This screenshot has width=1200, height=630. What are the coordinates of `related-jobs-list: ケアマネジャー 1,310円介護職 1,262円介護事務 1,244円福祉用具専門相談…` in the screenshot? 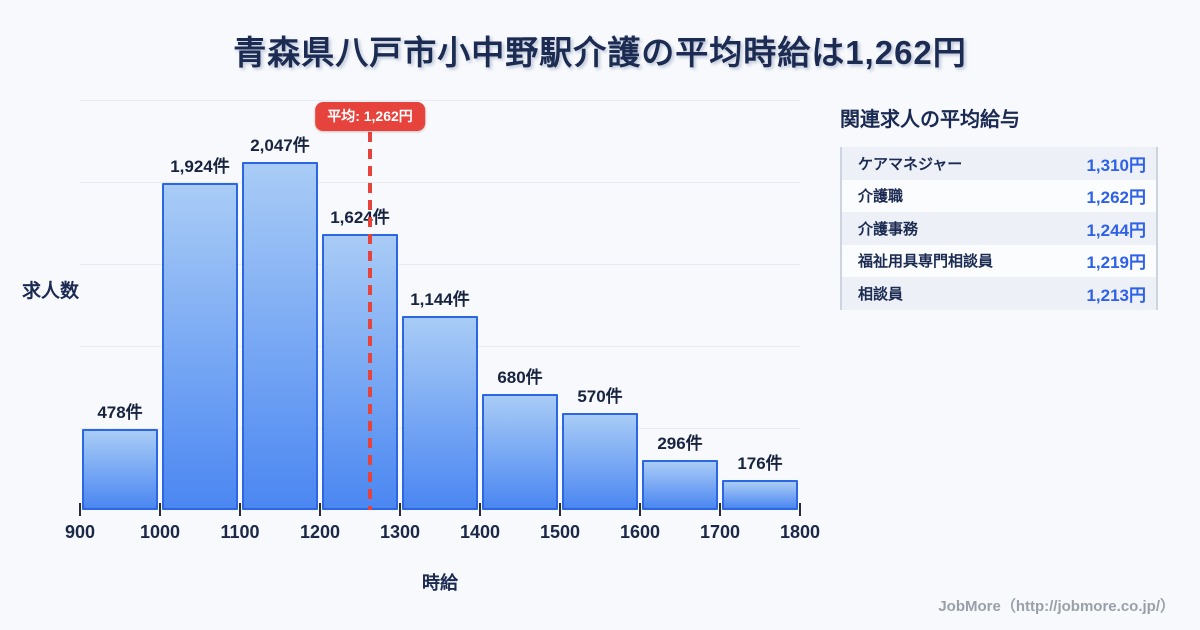 It's located at (999, 228).